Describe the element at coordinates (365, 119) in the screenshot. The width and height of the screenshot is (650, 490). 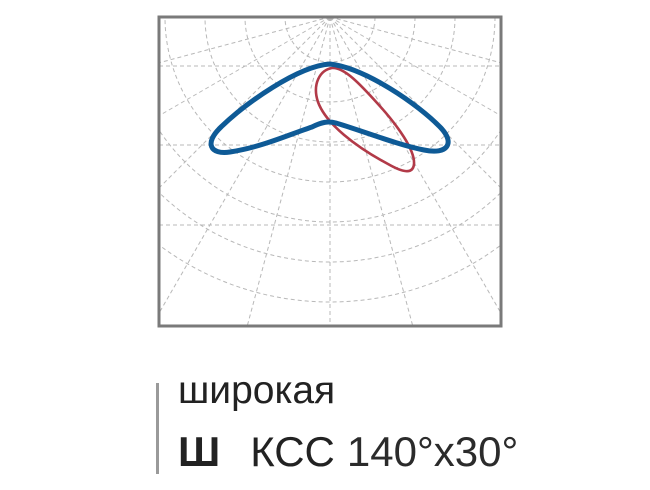
I see `longitudinal-curve-30deg` at that location.